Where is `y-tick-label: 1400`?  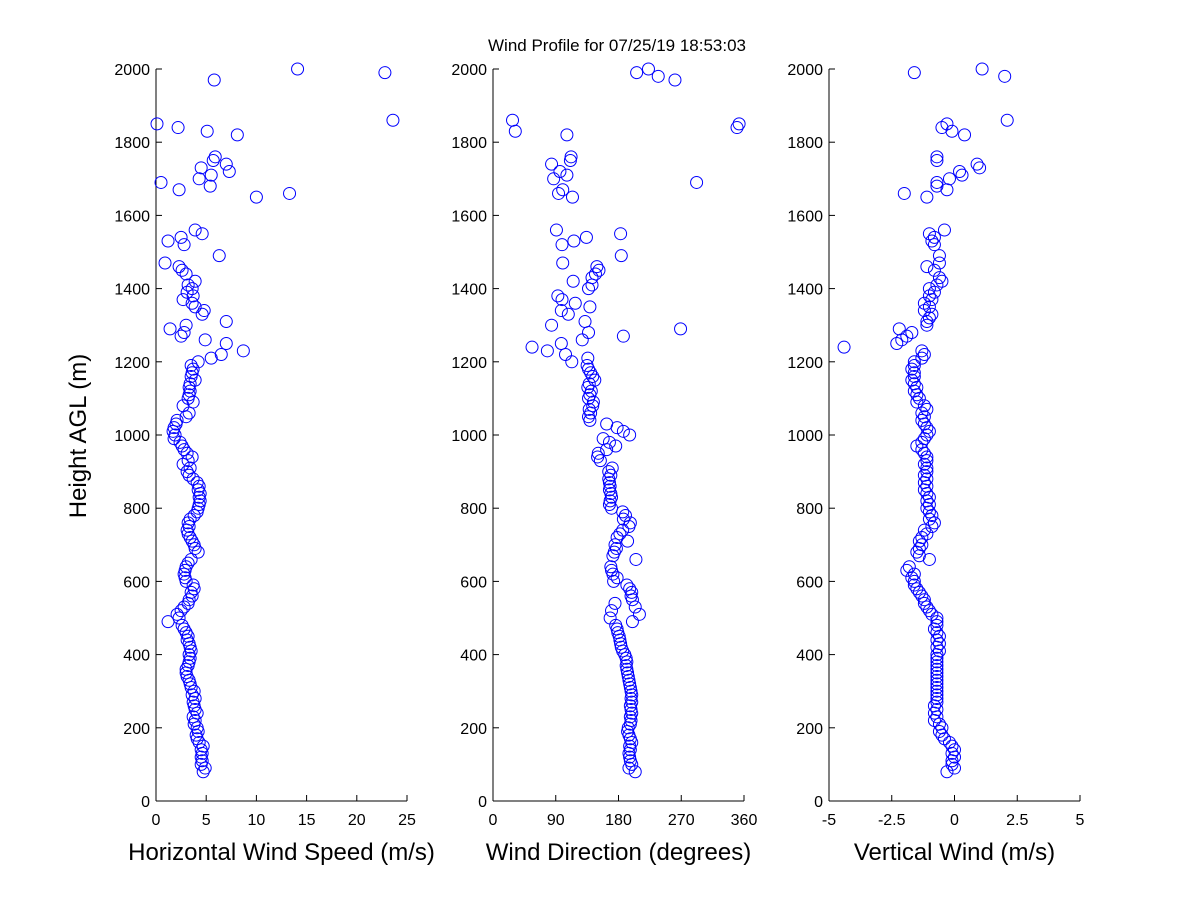
y-tick-label: 1400 is located at coordinates (469, 290).